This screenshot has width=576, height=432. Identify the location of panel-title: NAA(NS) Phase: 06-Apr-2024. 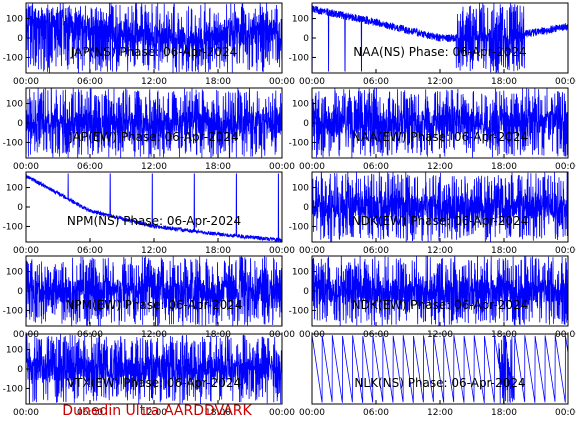
(439, 52).